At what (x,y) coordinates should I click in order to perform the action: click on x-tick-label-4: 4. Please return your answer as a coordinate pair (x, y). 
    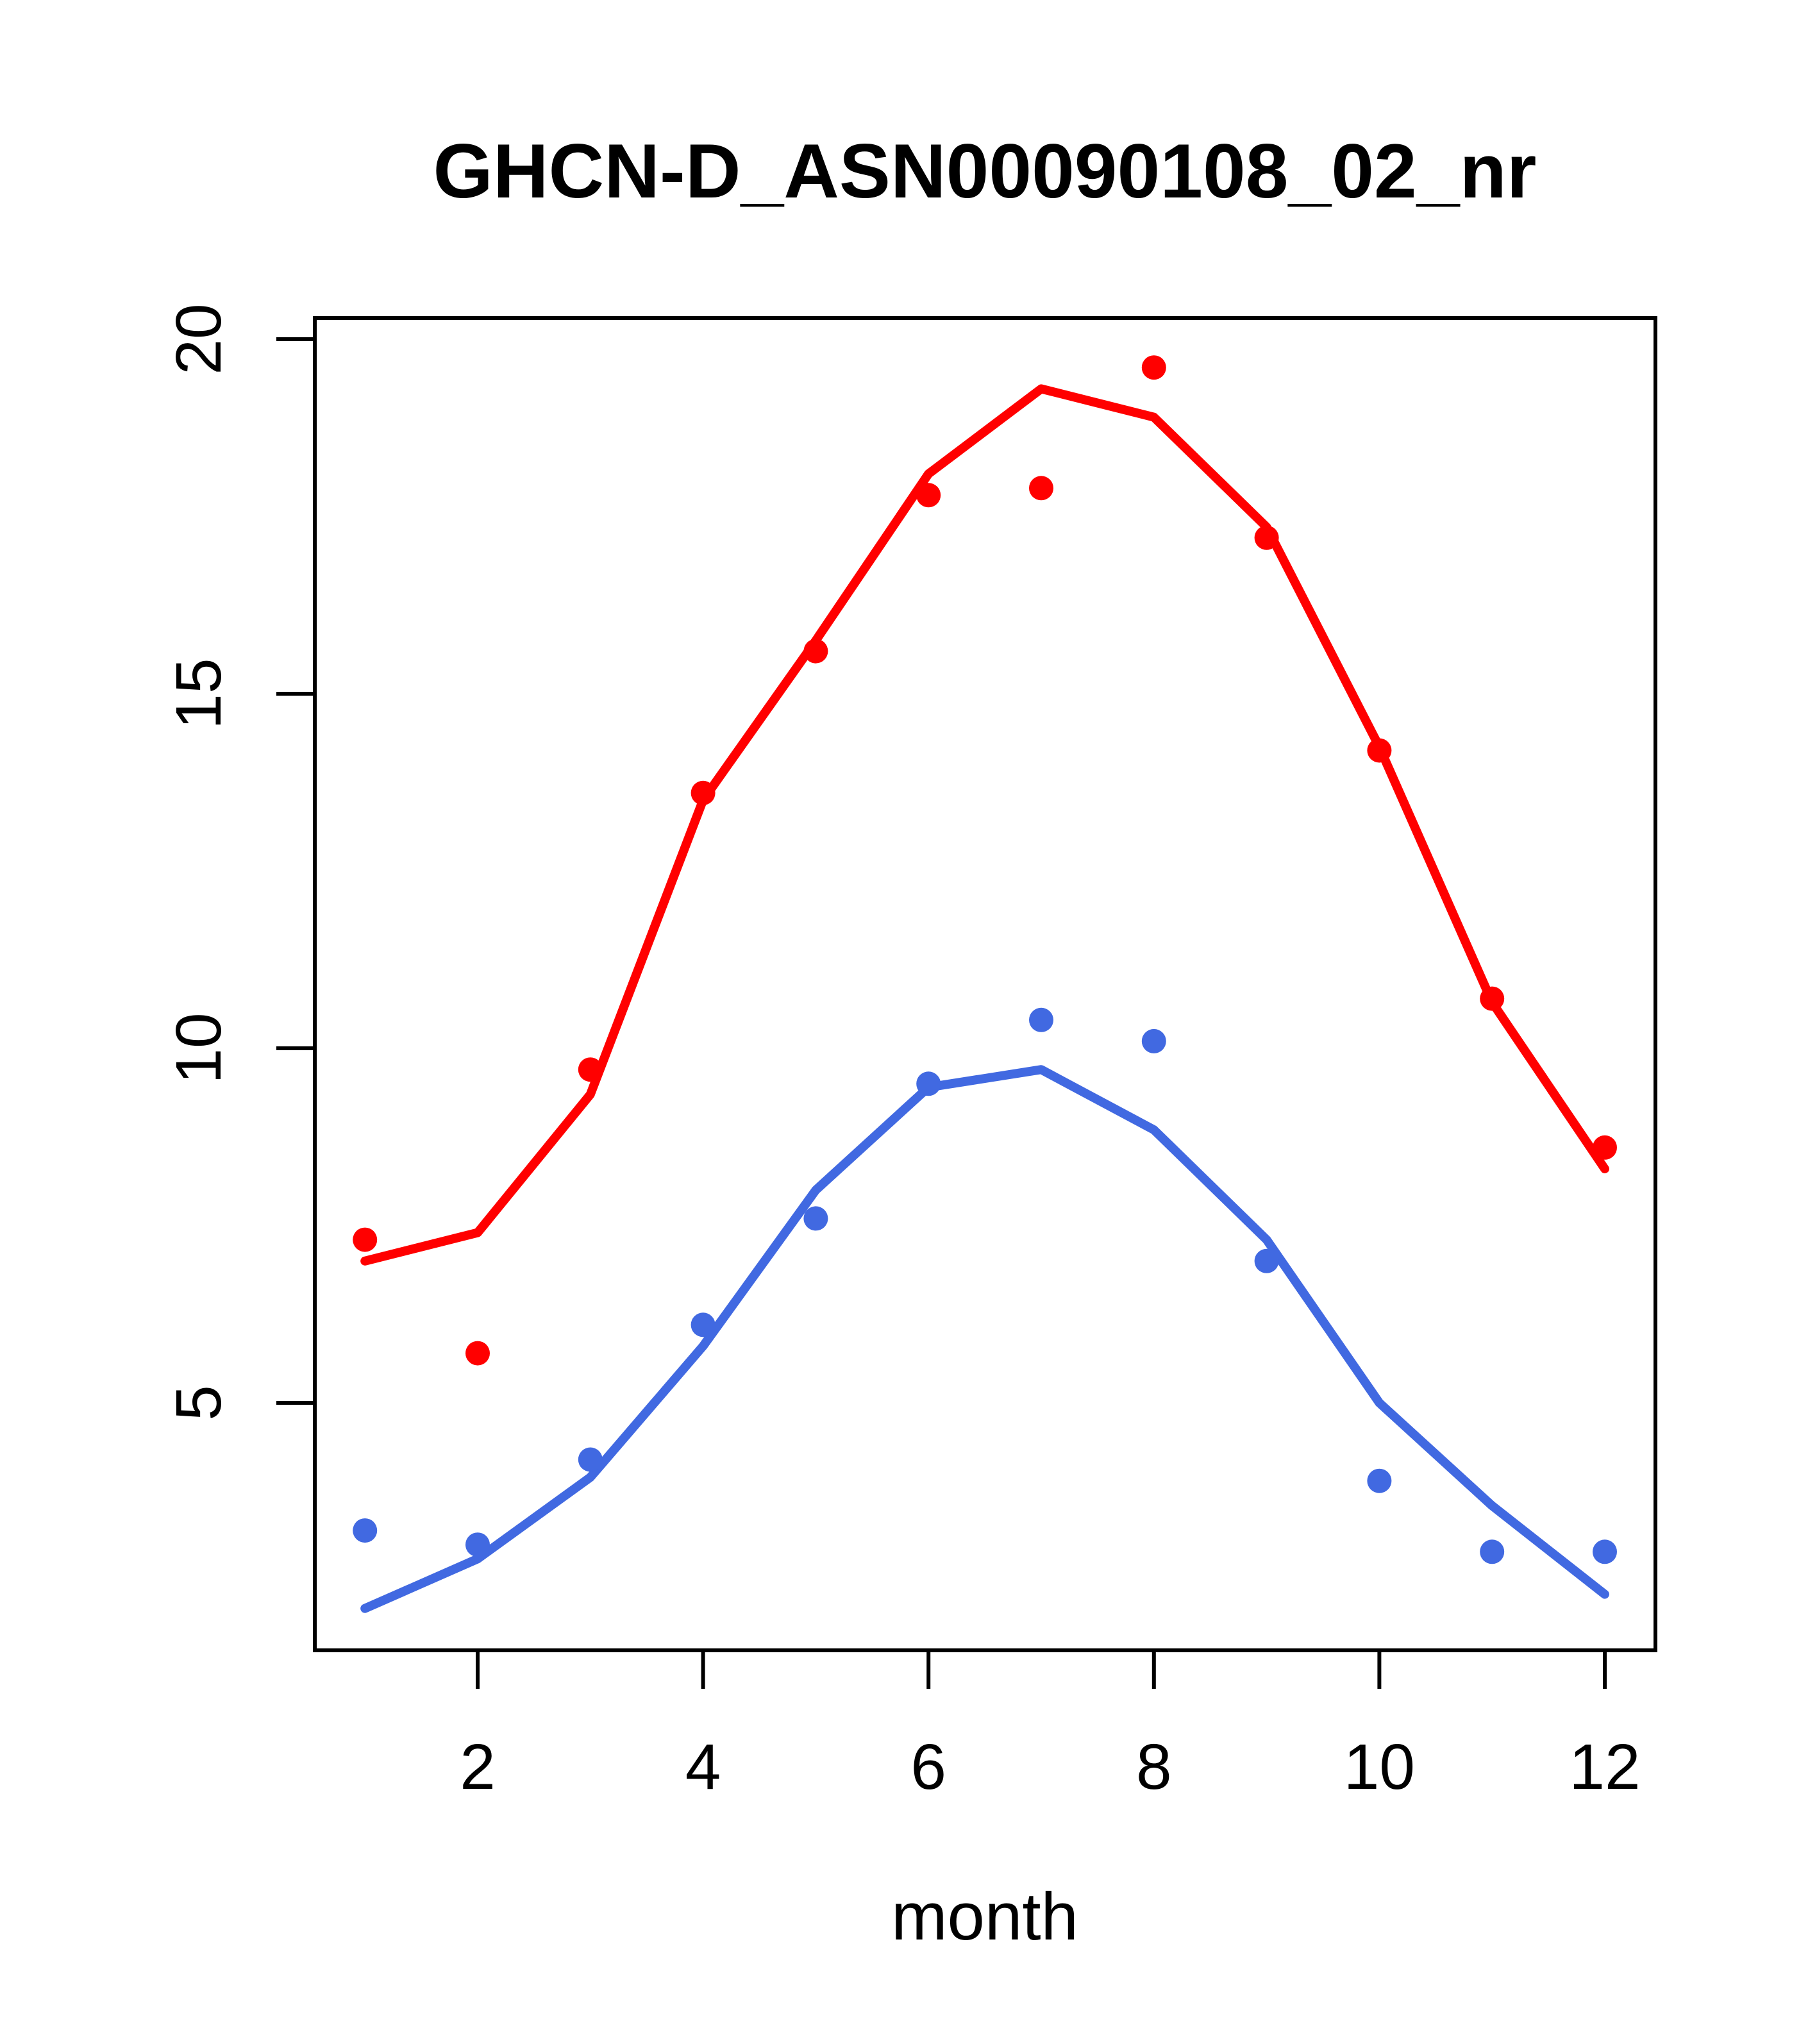
    Looking at the image, I should click on (703, 1767).